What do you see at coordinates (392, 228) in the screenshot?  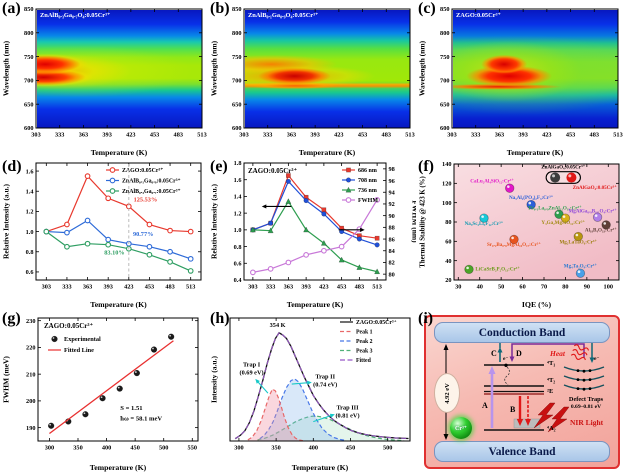 I see `svg-text: 88` at bounding box center [392, 228].